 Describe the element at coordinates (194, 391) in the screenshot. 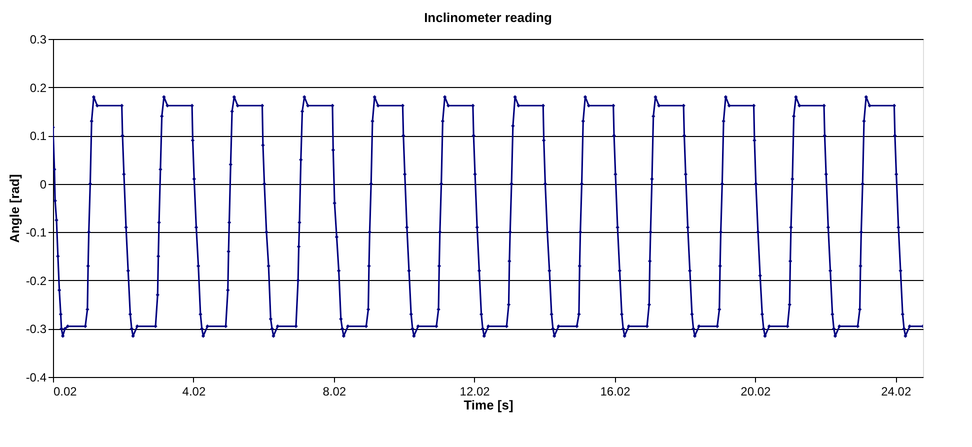

I see `x-tick-label: 4.02` at that location.